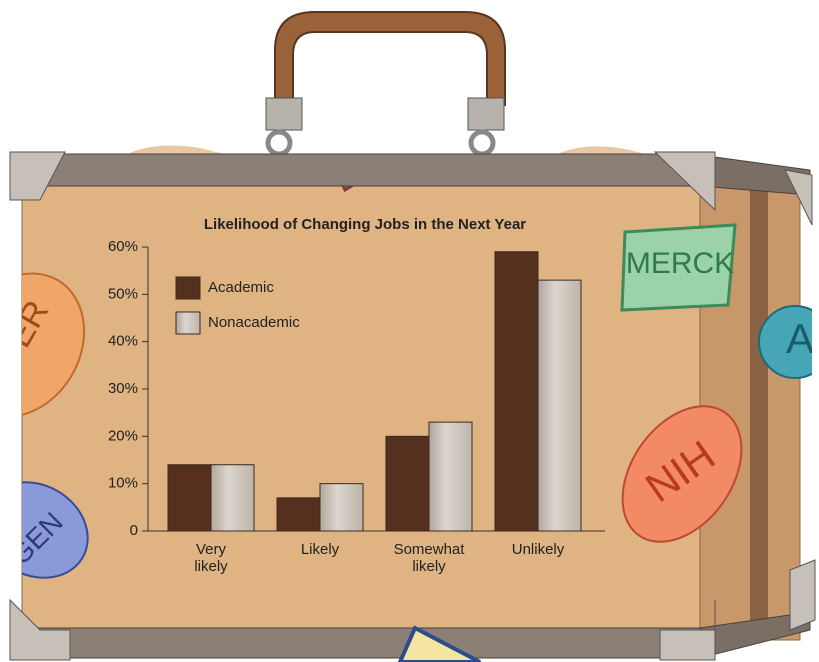 The image size is (819, 662). What do you see at coordinates (211, 558) in the screenshot?
I see `x-tick-label: Very likely` at bounding box center [211, 558].